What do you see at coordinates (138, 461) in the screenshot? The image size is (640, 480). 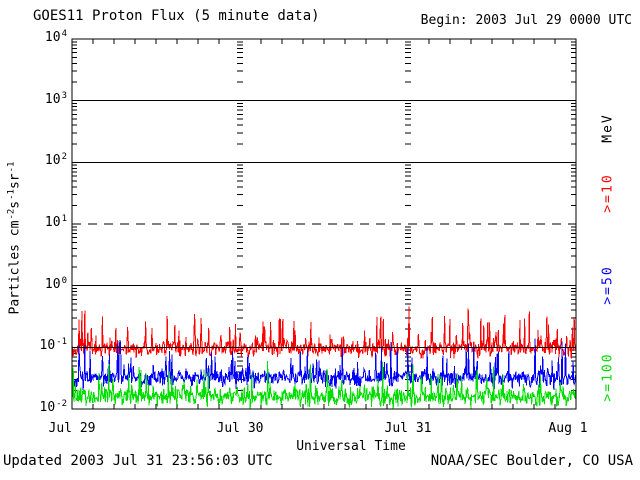 I see `updated-timestamp: Updated 2003 Jul 31 23:56:03 UTC` at bounding box center [138, 461].